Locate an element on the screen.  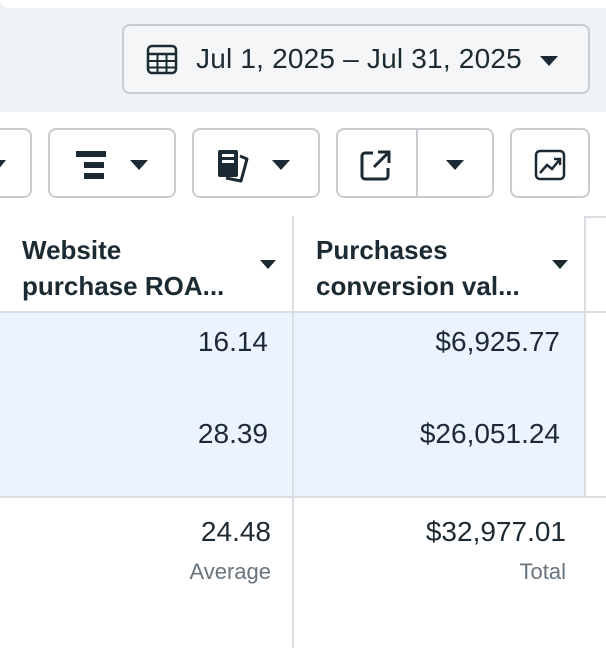
conversion-value: $6,925.77 is located at coordinates (497, 341).